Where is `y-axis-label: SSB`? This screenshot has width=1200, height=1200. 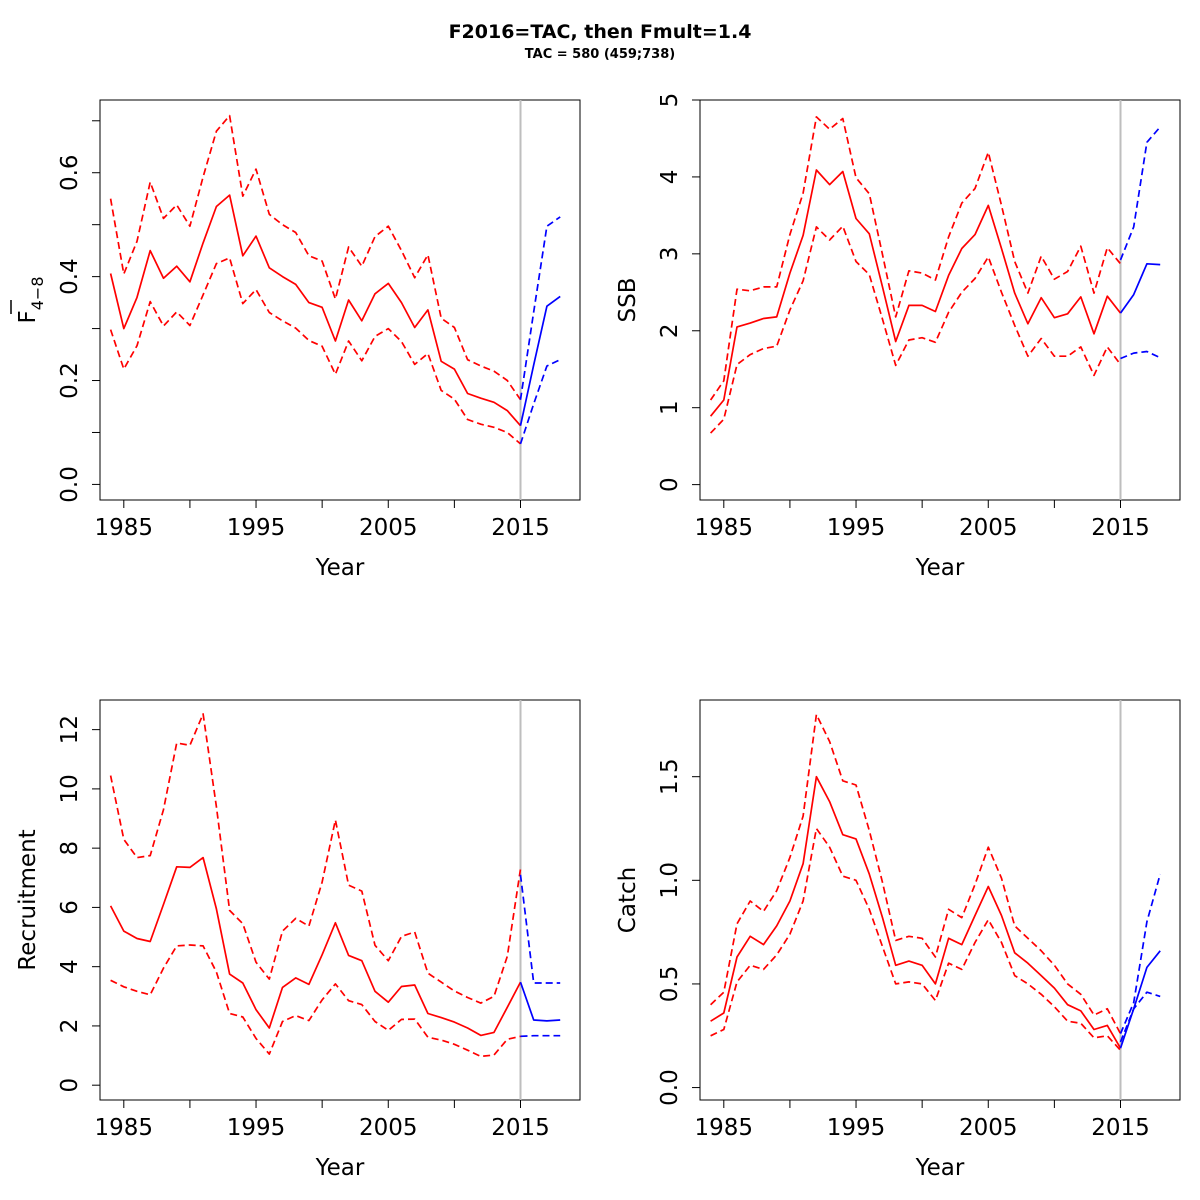
y-axis-label: SSB is located at coordinates (628, 300).